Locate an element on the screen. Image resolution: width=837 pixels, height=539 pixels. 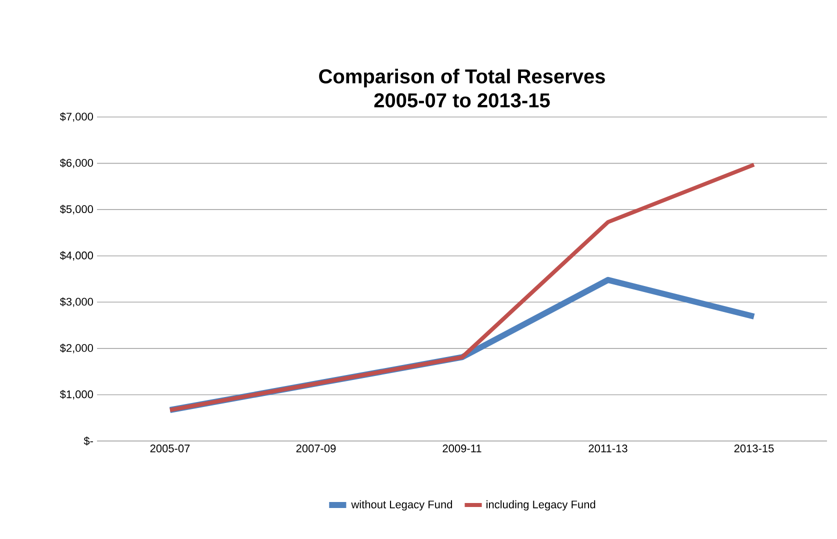
x-tick-label: 2009-11 is located at coordinates (462, 448).